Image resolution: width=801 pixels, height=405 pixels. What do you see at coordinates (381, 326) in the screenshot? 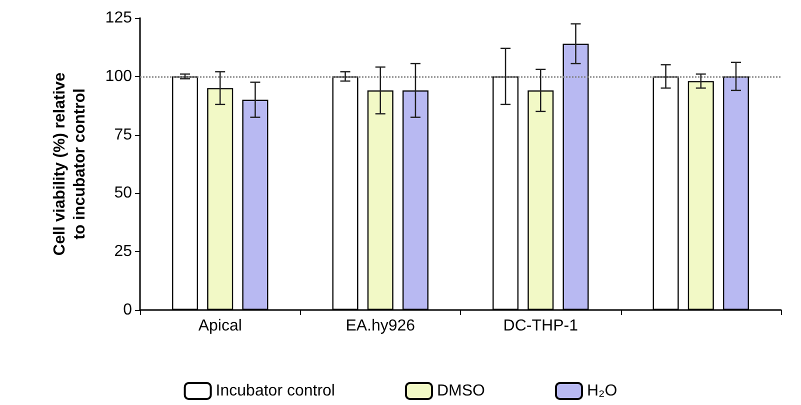
I see `x-tick-label: EA.hy926` at bounding box center [381, 326].